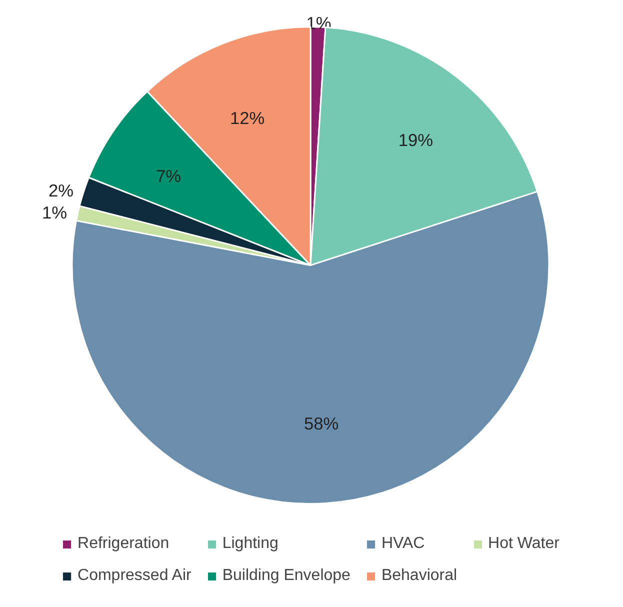 This screenshot has height=607, width=623. Describe the element at coordinates (286, 576) in the screenshot. I see `legend-label: Building Envelope` at that location.